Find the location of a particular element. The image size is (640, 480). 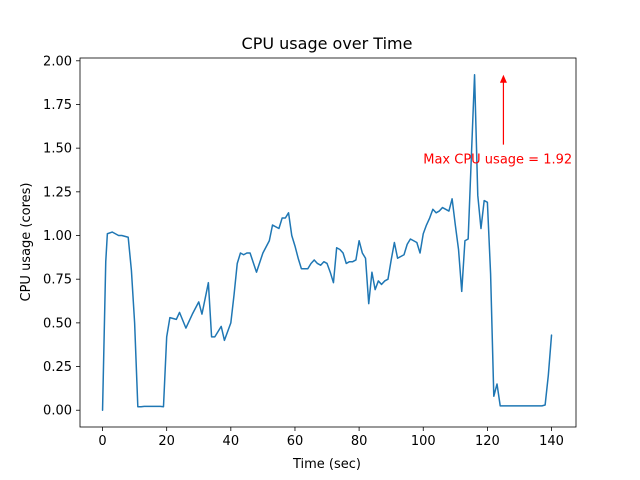

y-tick-label: 0.75 is located at coordinates (57, 280).